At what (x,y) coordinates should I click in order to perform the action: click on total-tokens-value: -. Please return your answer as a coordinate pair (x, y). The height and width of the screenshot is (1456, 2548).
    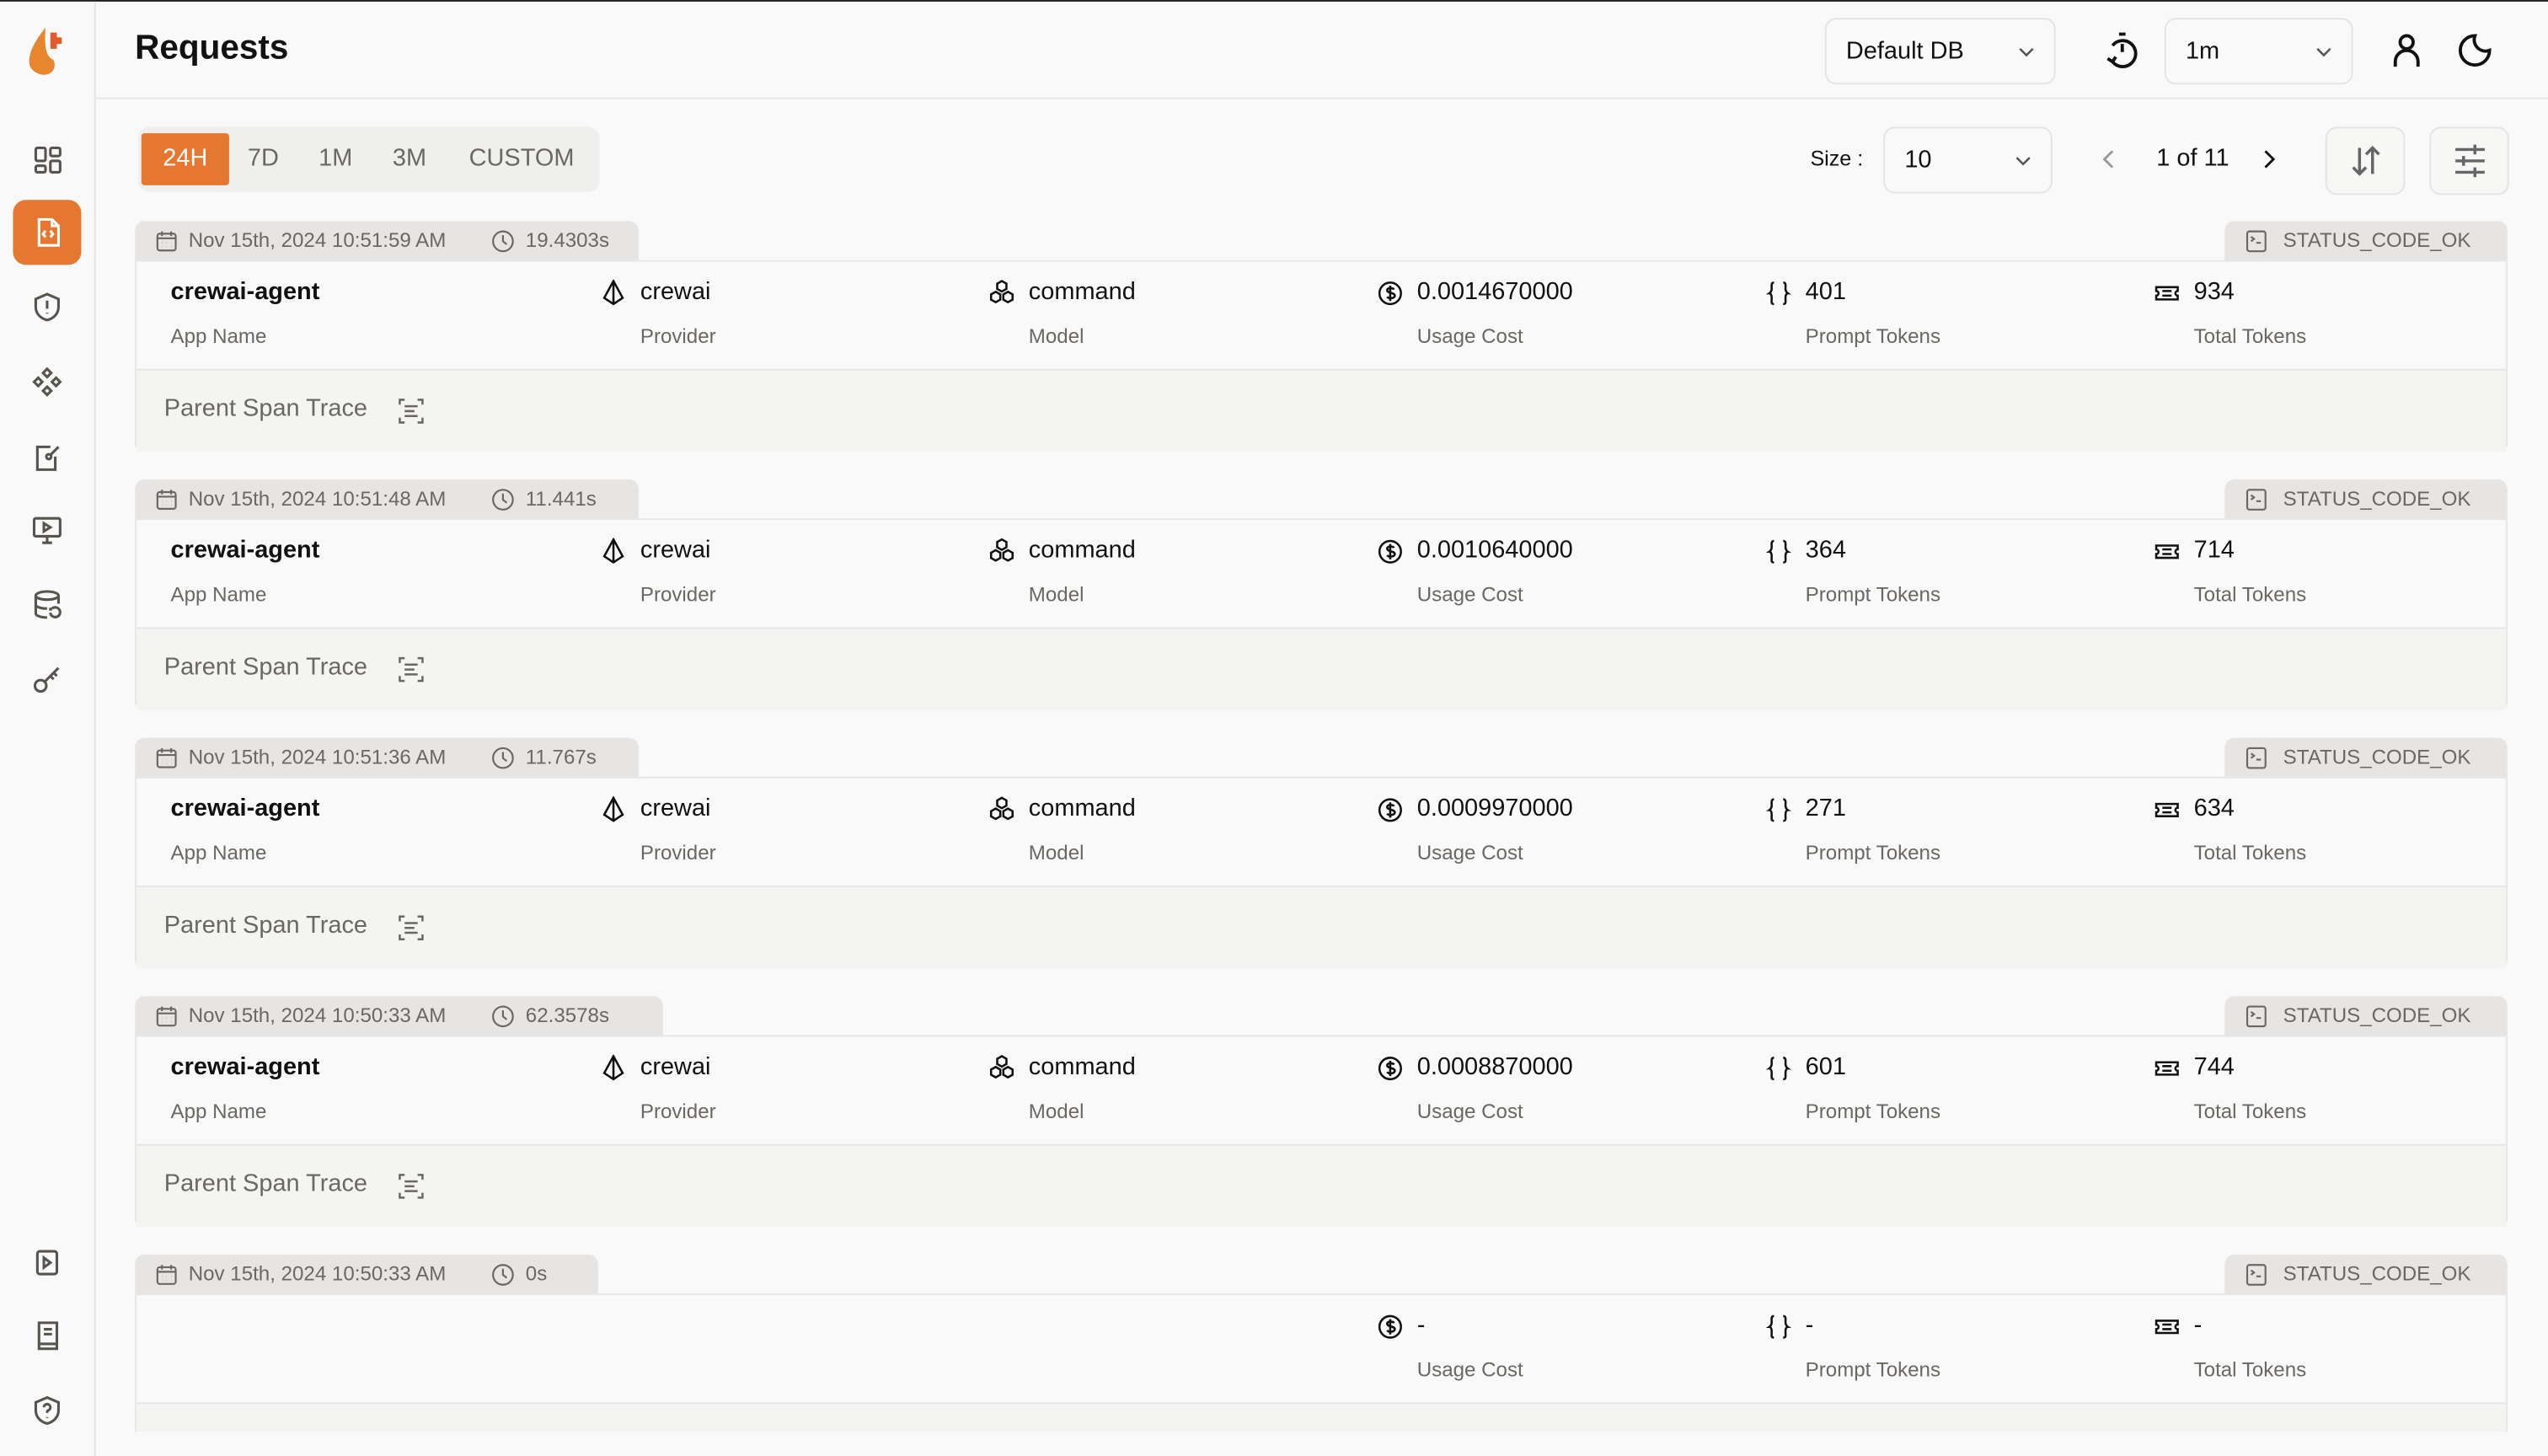
    Looking at the image, I should click on (2198, 1325).